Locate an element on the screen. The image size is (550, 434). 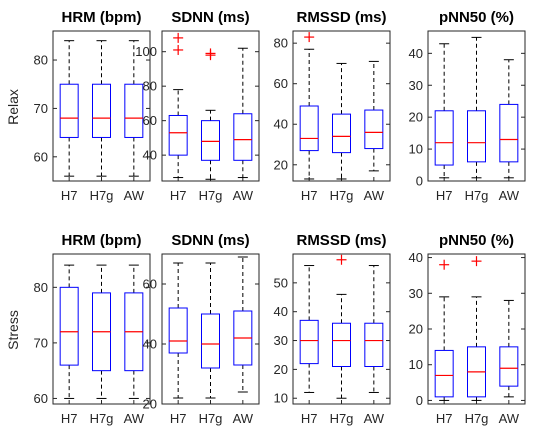
panel-relax-3: RMSSD (ms) 20 40 60 80 H7 H7g AW is located at coordinates (332, 106).